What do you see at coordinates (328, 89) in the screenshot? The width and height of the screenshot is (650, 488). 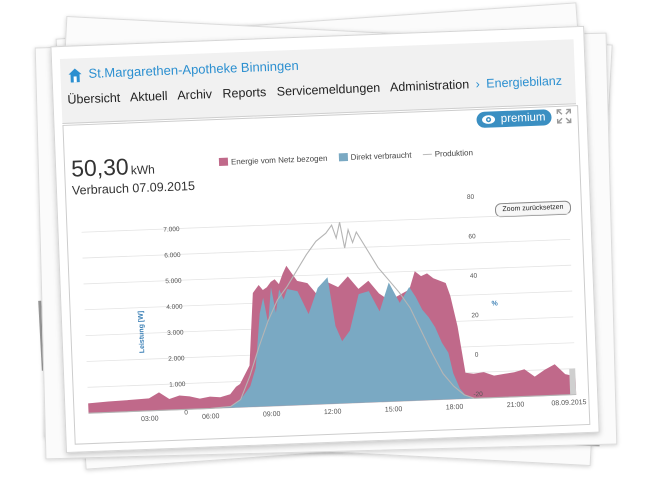 I see `nav-item-servicemeldungen: Servicemeldungen` at bounding box center [328, 89].